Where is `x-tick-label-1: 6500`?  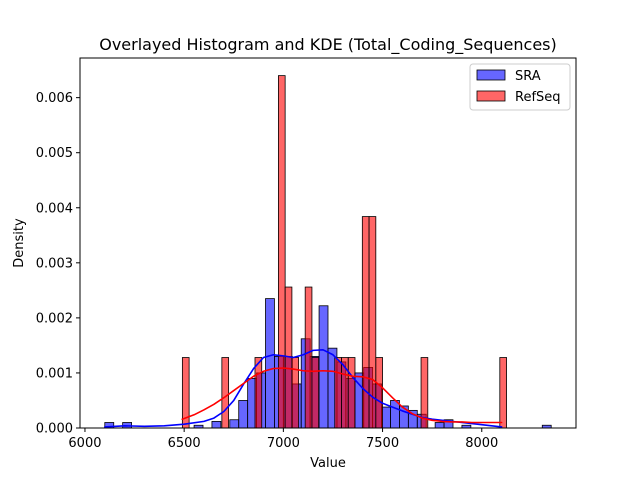
x-tick-label-1: 6500 is located at coordinates (184, 443).